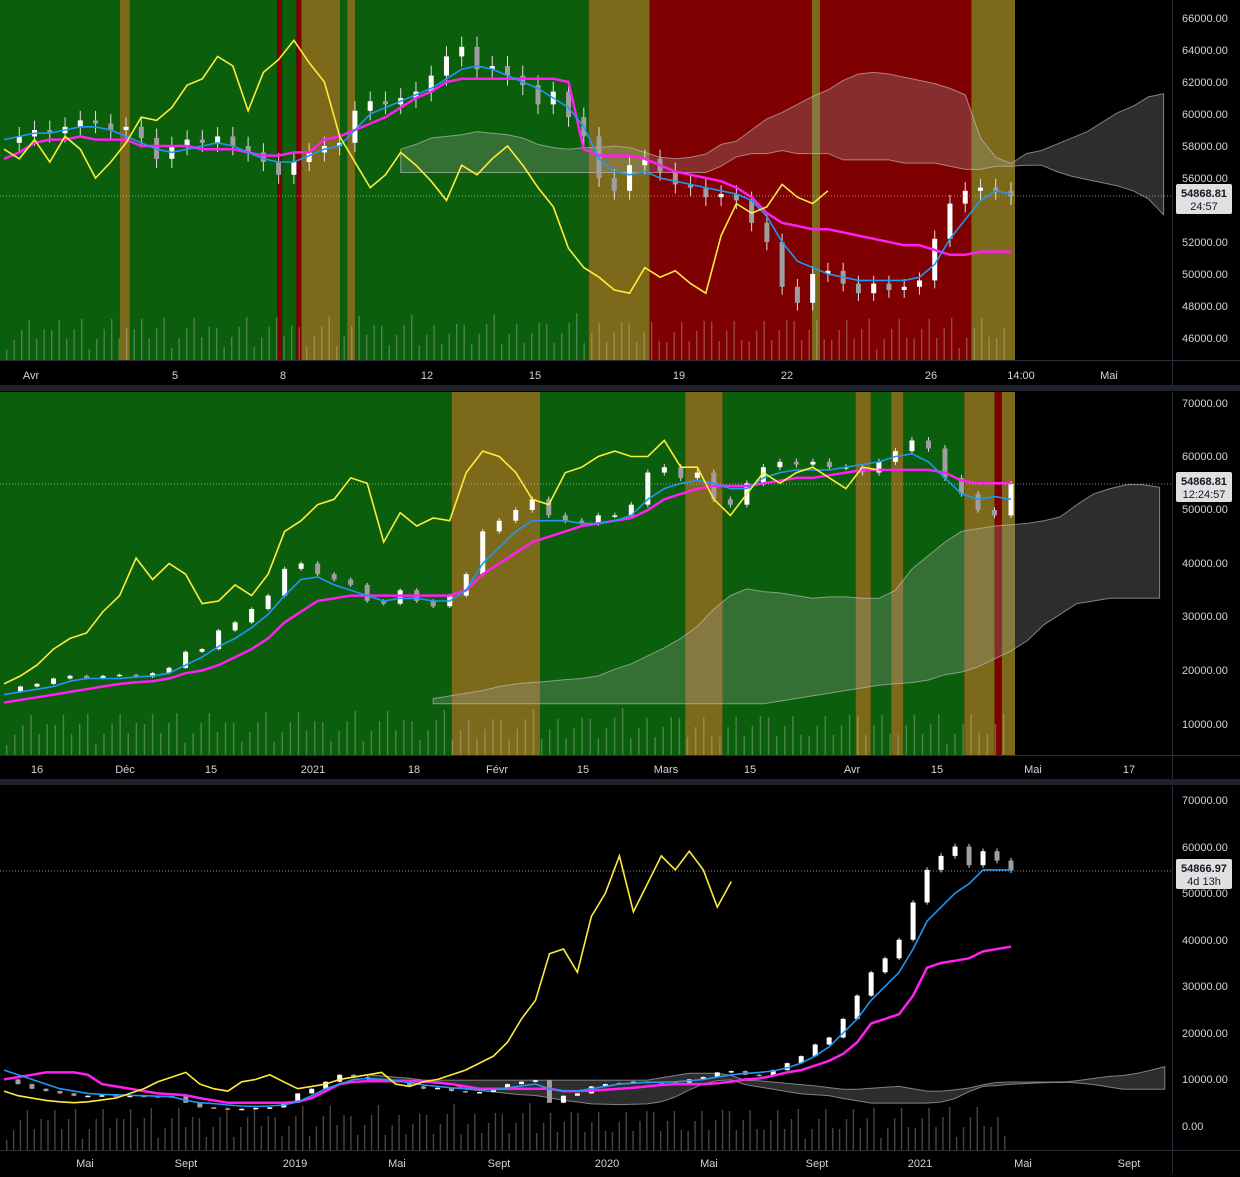 The width and height of the screenshot is (1240, 1177). What do you see at coordinates (1205, 617) in the screenshot?
I see `y-tick-label: 30000.00` at bounding box center [1205, 617].